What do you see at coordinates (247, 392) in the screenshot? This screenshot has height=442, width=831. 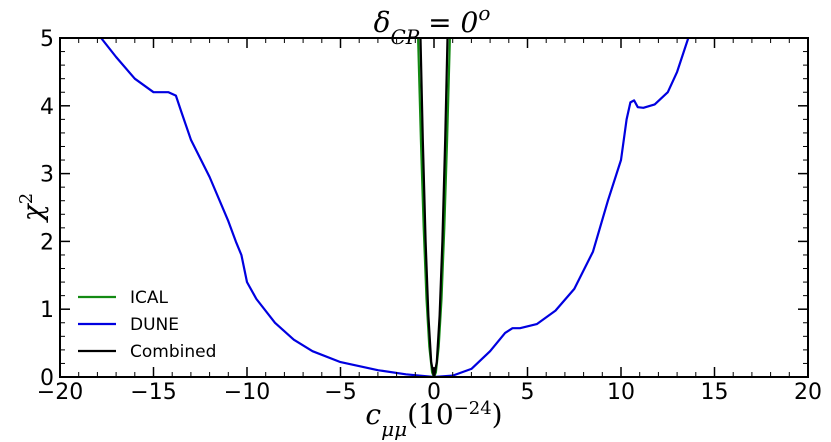 I see `x-tick-label: −10` at bounding box center [247, 392].